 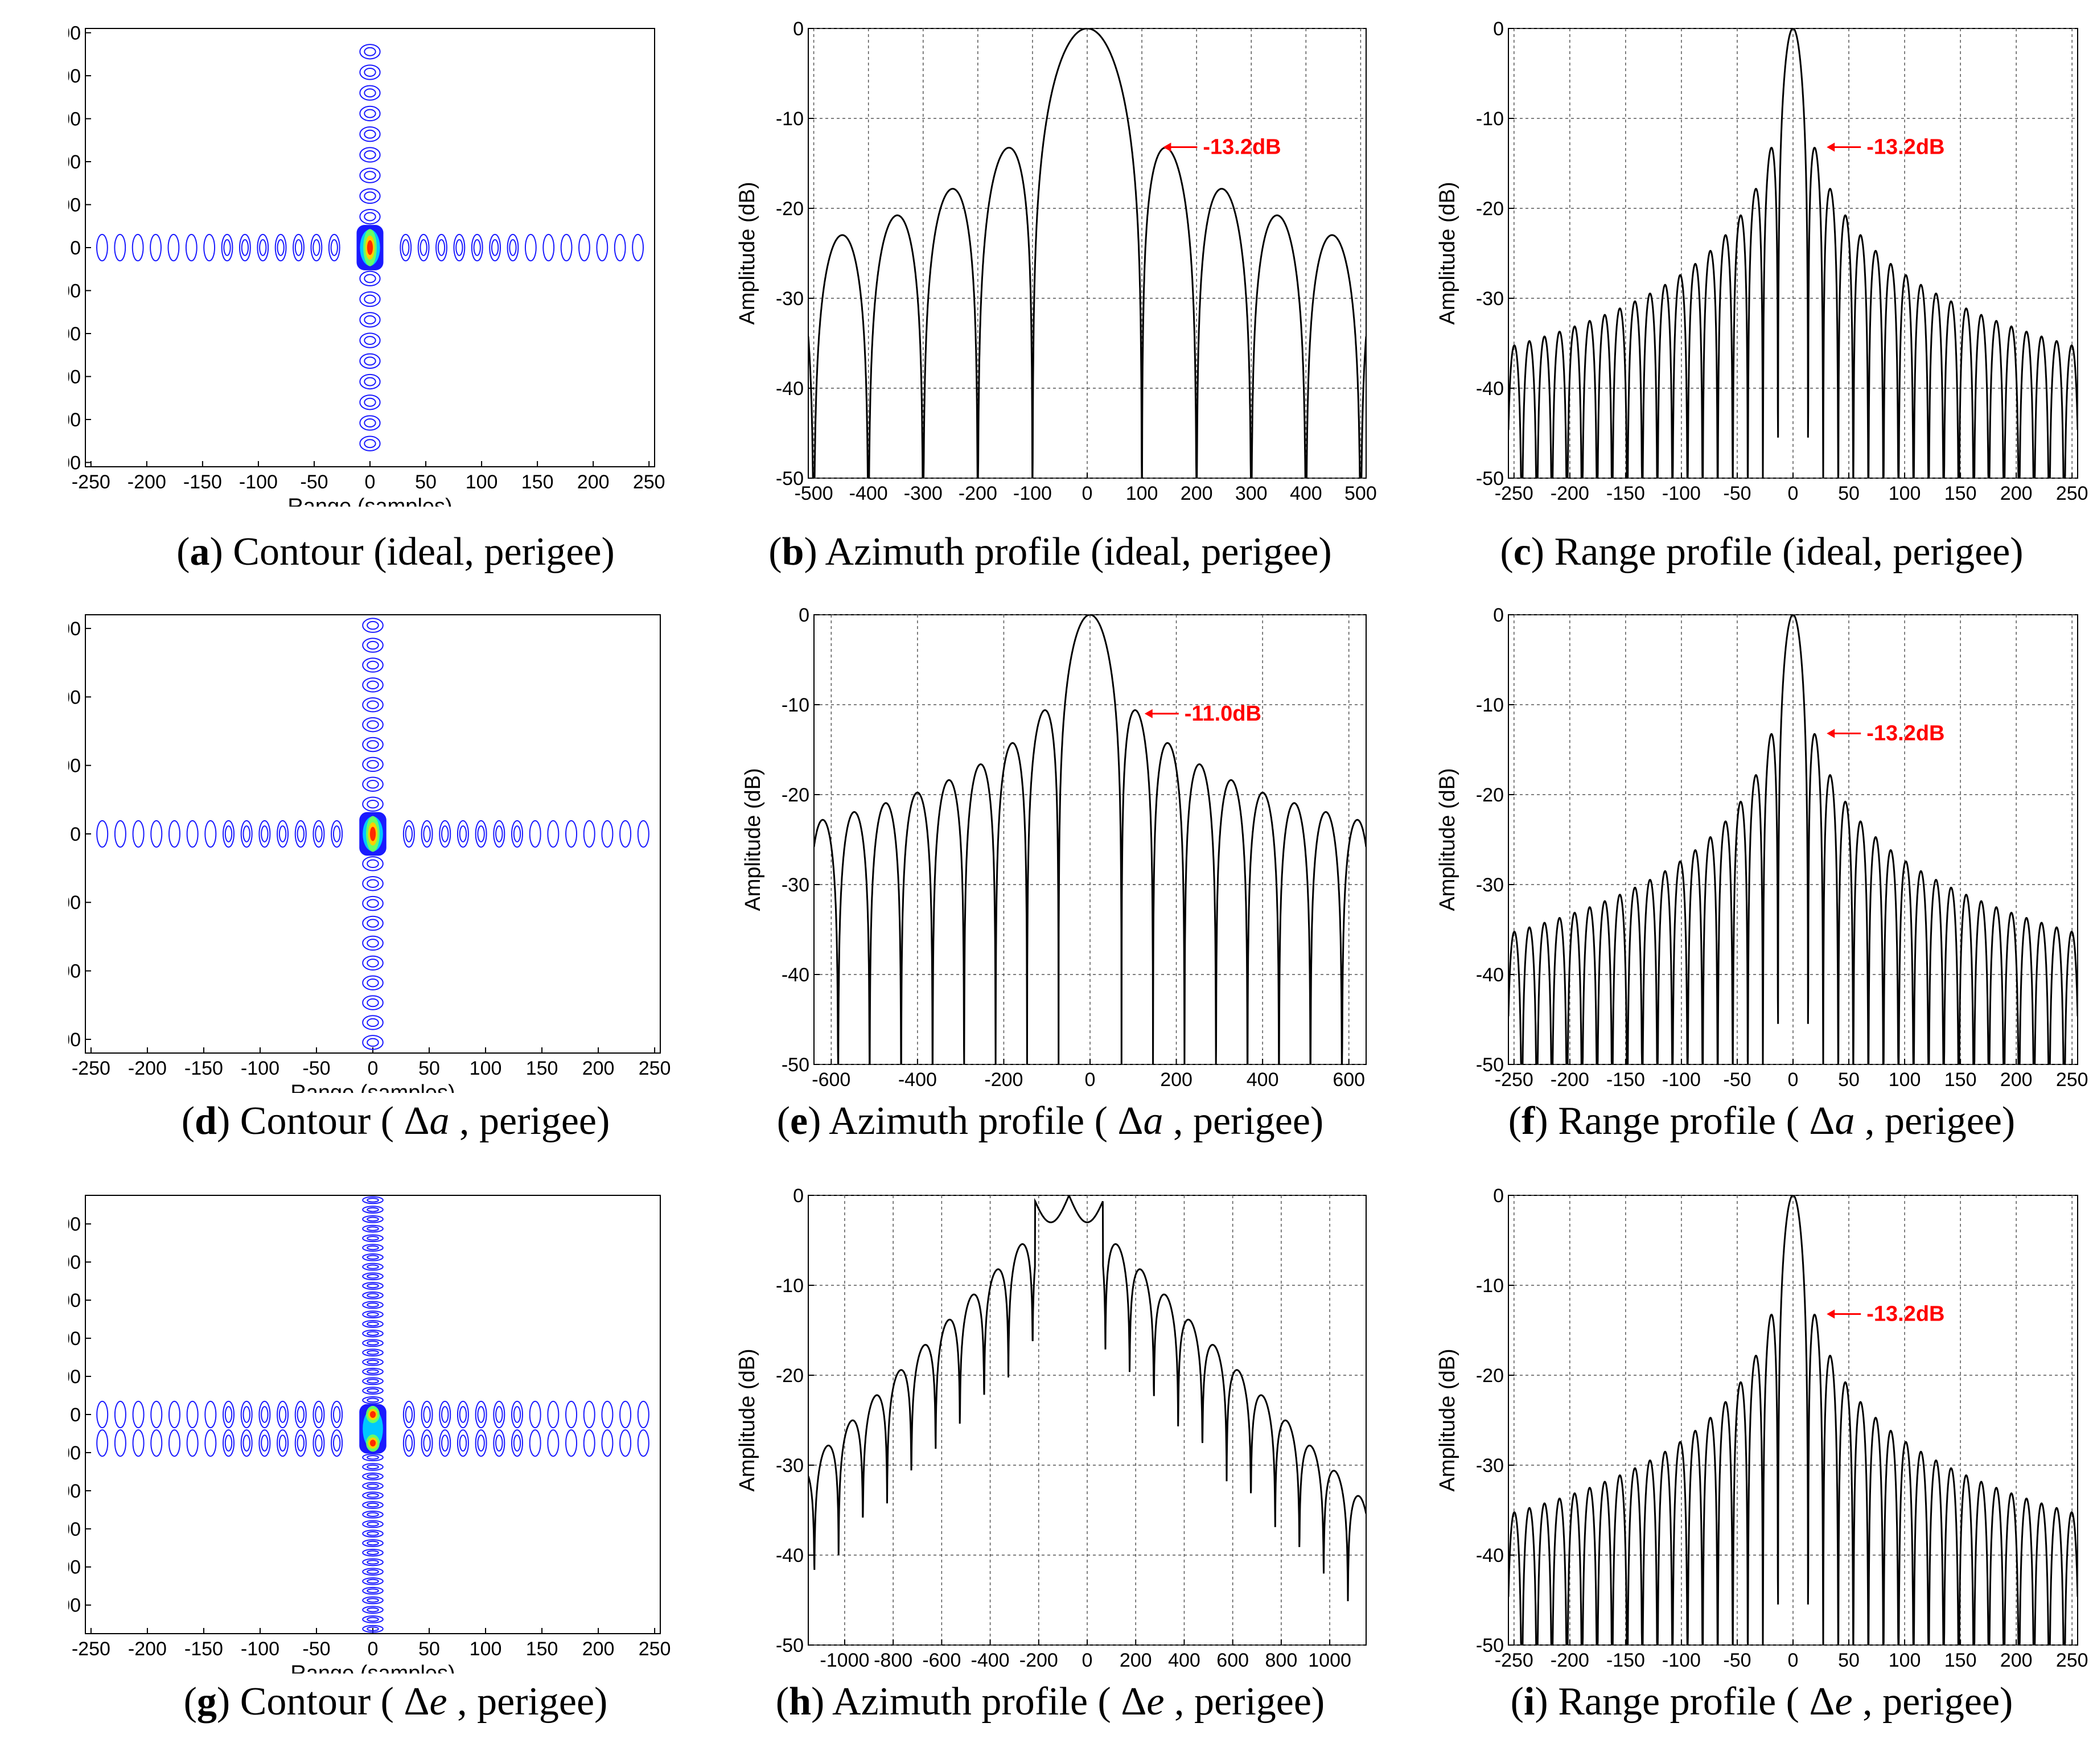 I want to click on x-tick-label: -250, so click(x=1514, y=1660).